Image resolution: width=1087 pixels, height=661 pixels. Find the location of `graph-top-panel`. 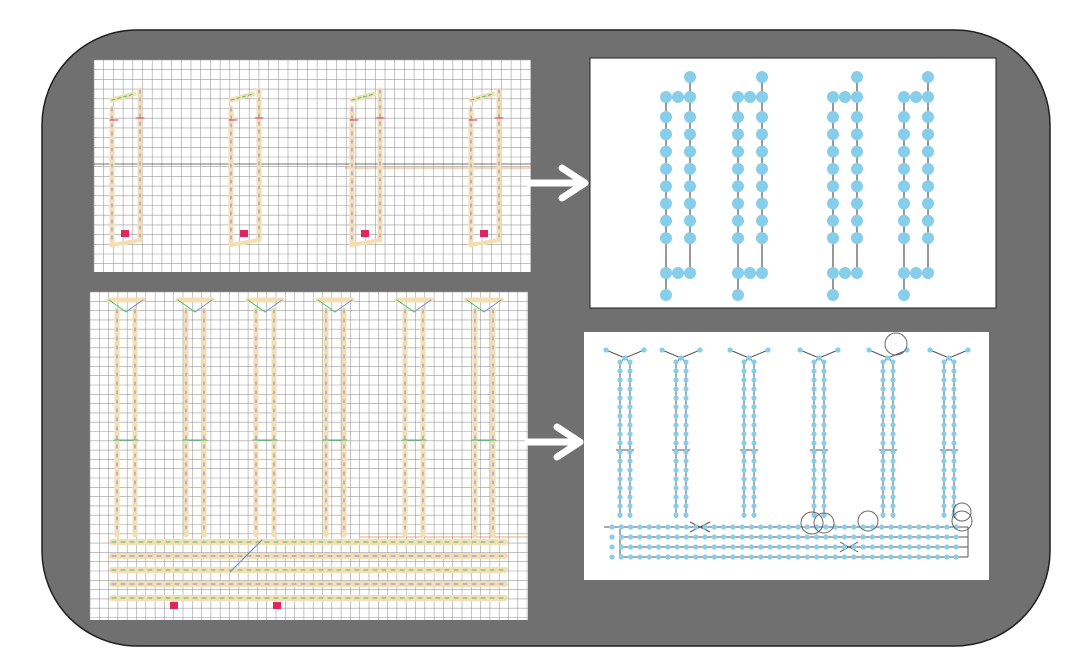

graph-top-panel is located at coordinates (793, 183).